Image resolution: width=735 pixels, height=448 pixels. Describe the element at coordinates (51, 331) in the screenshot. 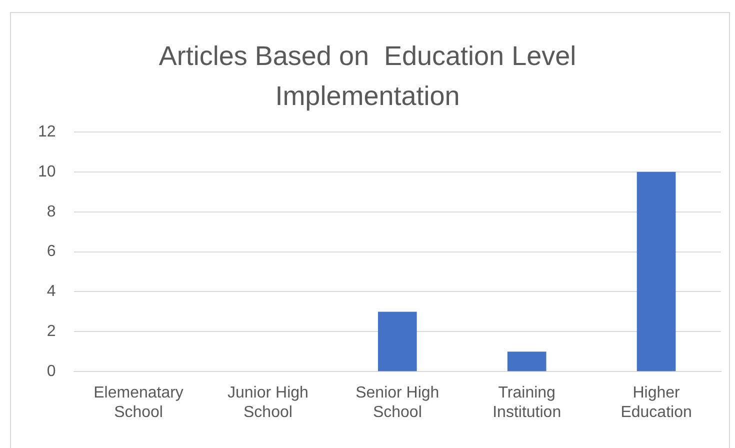

I see `y-tick-label: 2` at that location.